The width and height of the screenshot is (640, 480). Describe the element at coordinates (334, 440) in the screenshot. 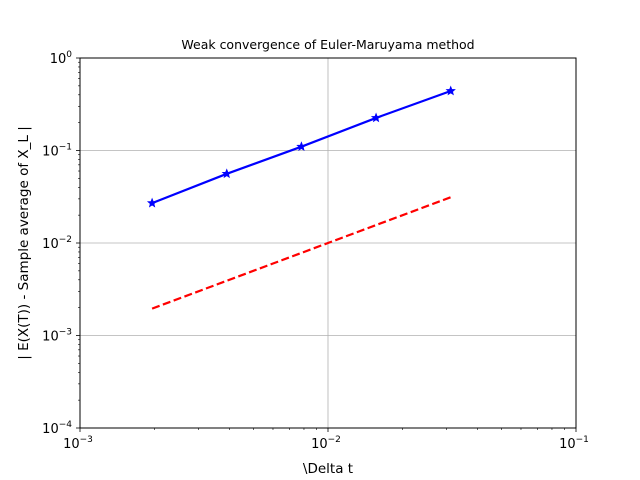

I see `x-tick-label-exponent: −2` at that location.